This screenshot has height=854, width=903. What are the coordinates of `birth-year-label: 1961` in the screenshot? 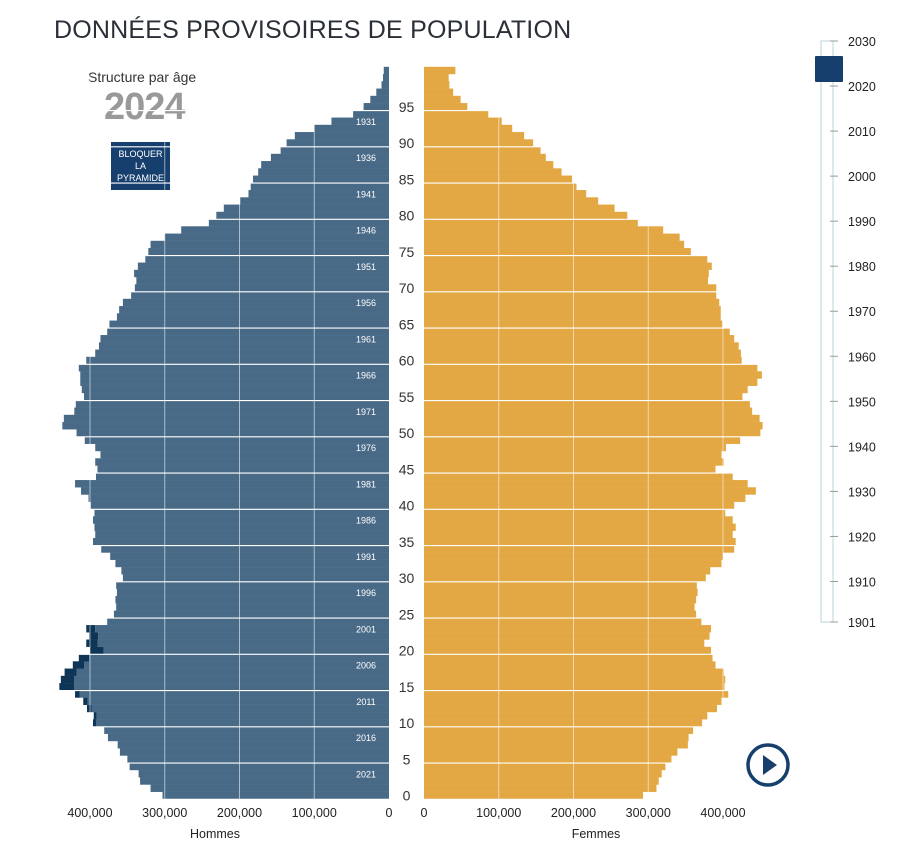 It's located at (366, 339).